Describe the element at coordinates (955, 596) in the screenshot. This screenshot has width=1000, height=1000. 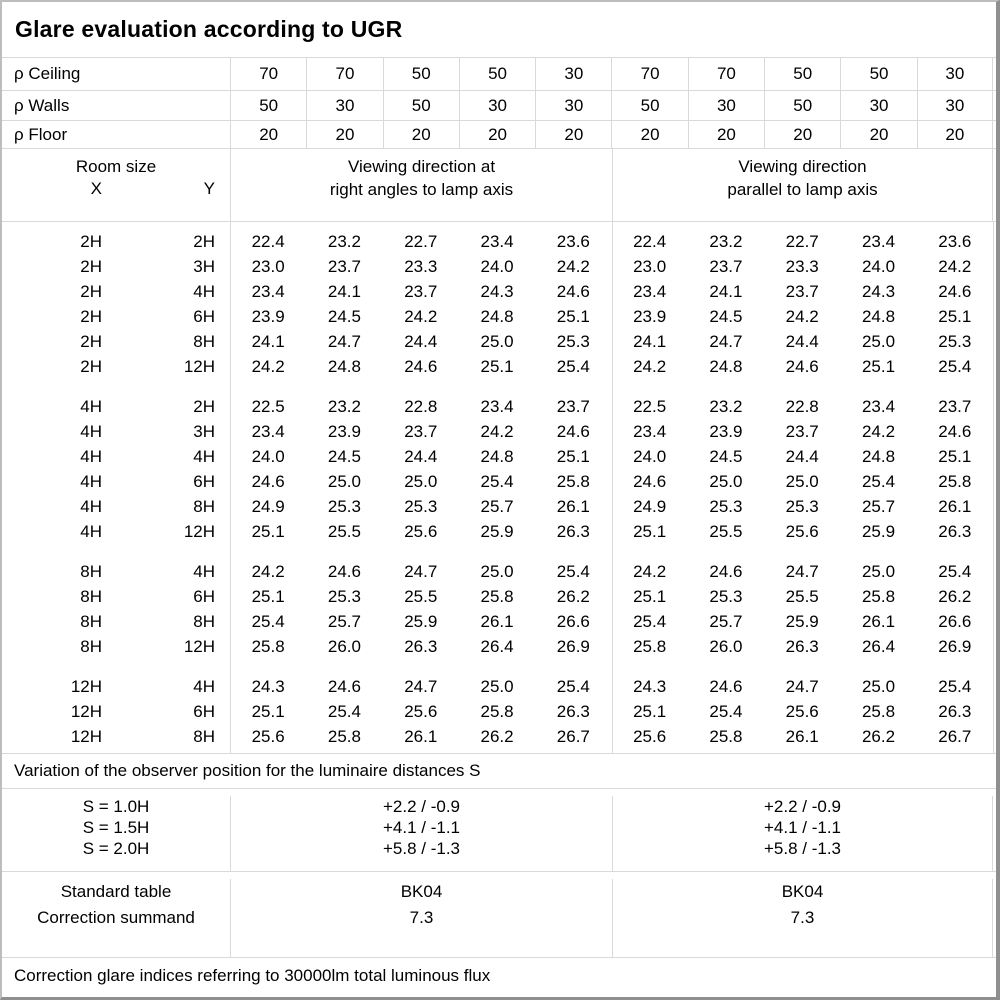
I see `ugr-value-cell: 26.2` at that location.